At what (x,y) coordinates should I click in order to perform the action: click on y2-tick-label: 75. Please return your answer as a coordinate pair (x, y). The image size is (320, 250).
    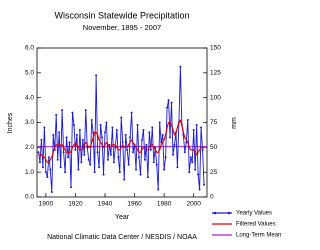
    Looking at the image, I should click on (214, 122).